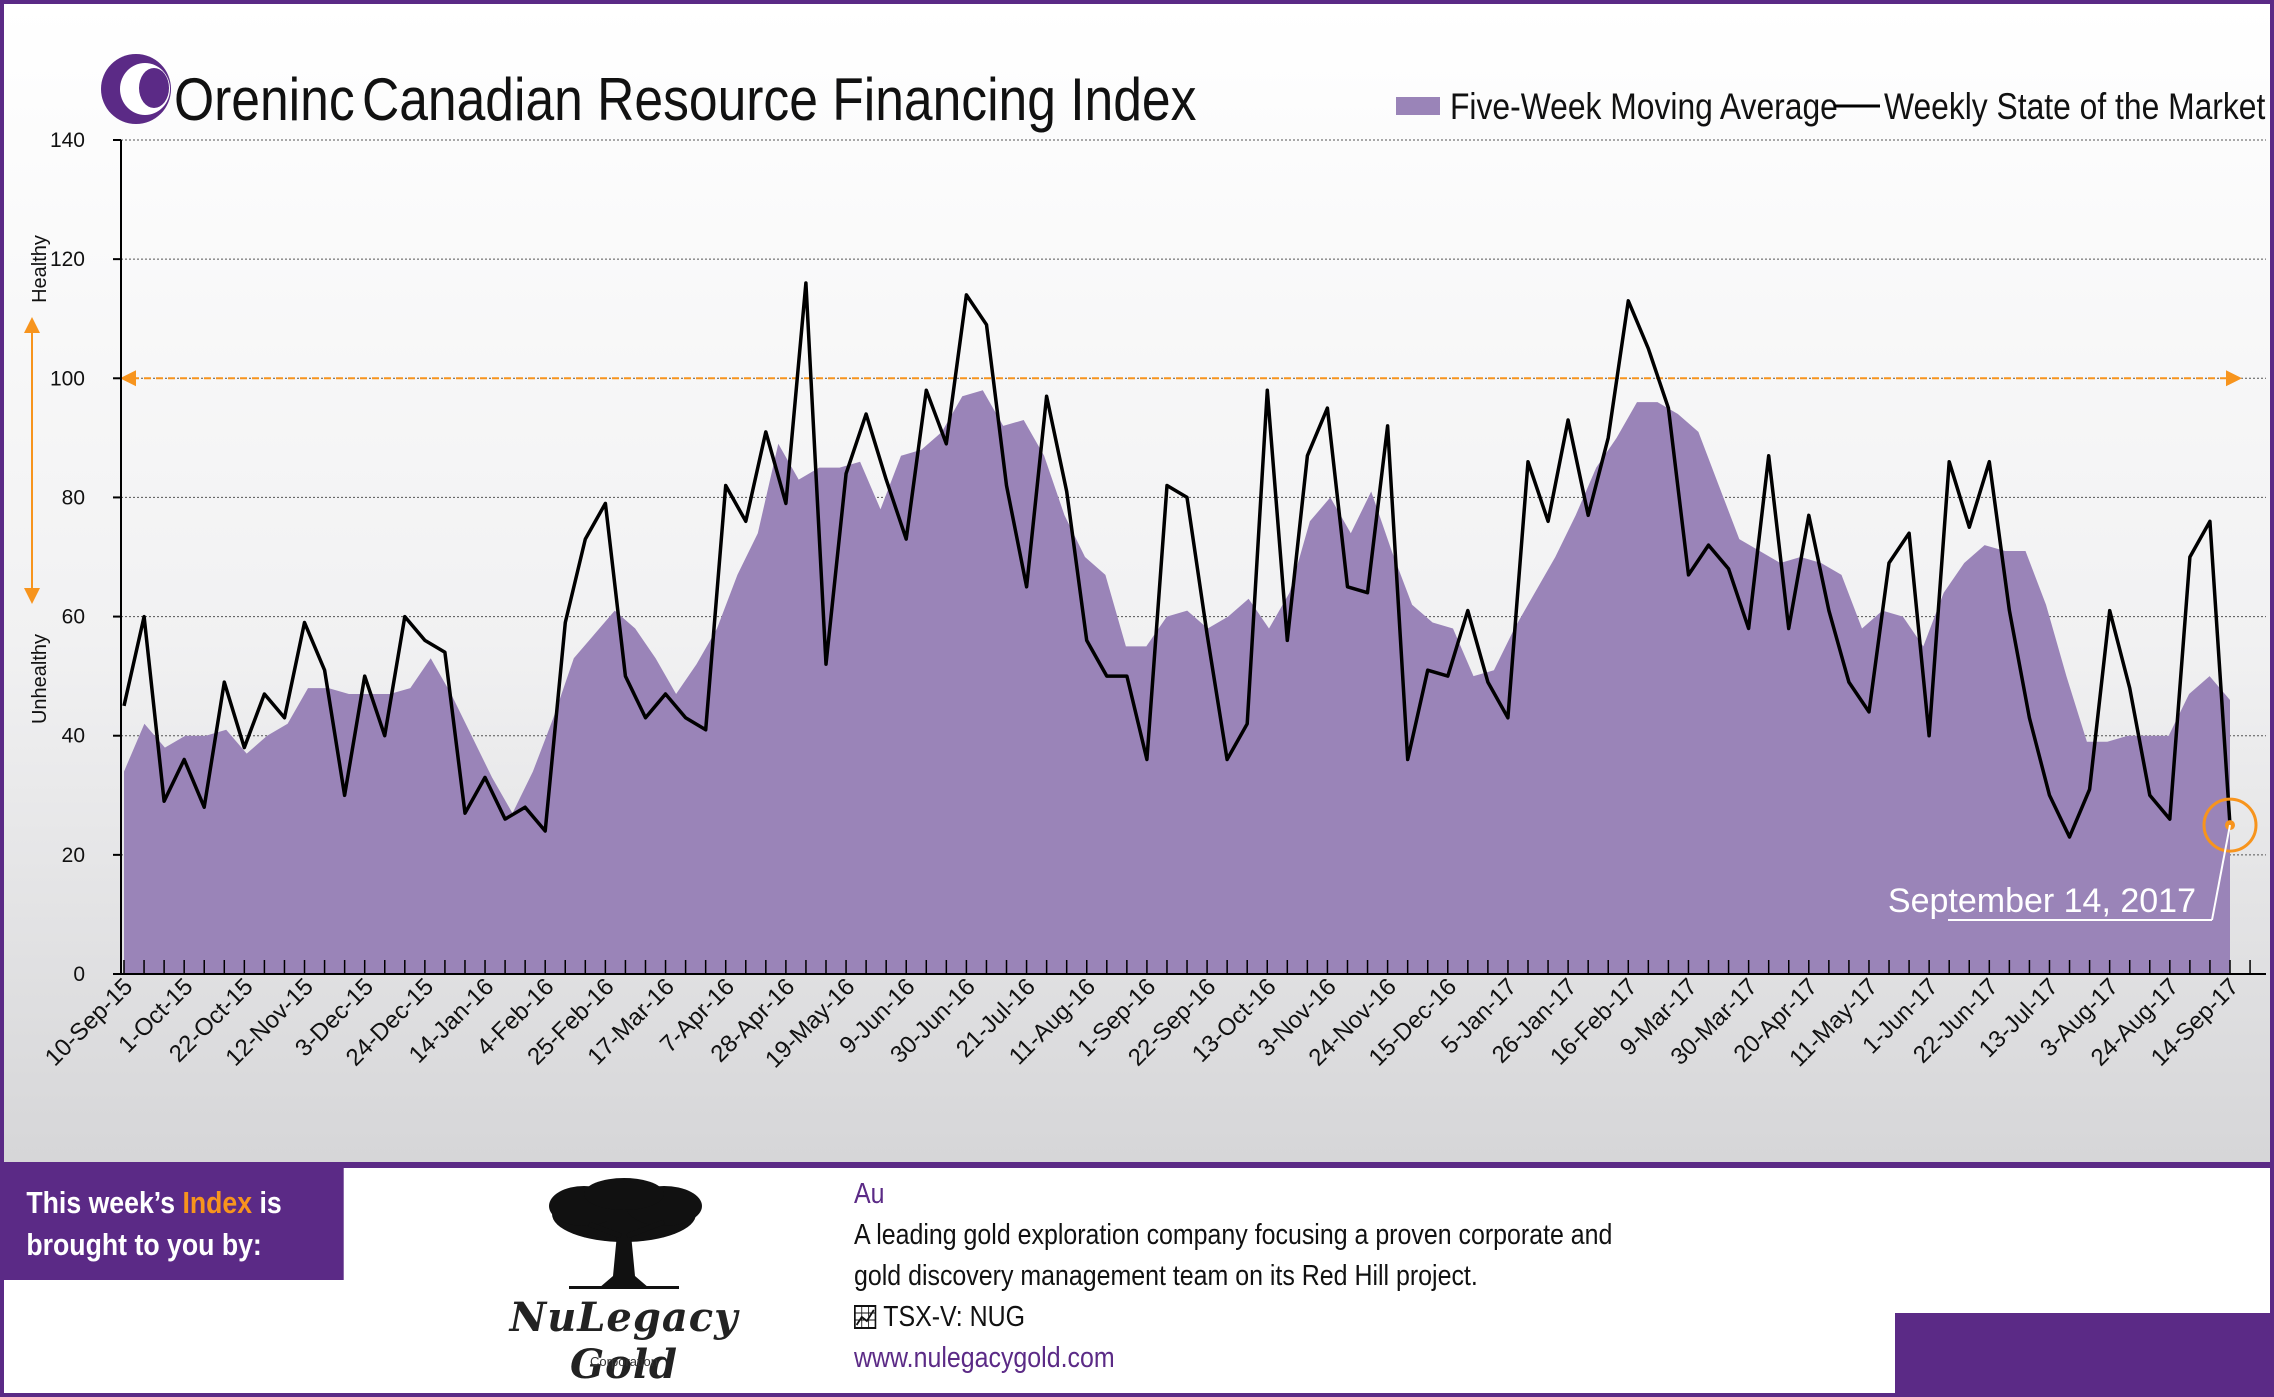  Describe the element at coordinates (67, 378) in the screenshot. I see `y-tick-label: 100` at that location.